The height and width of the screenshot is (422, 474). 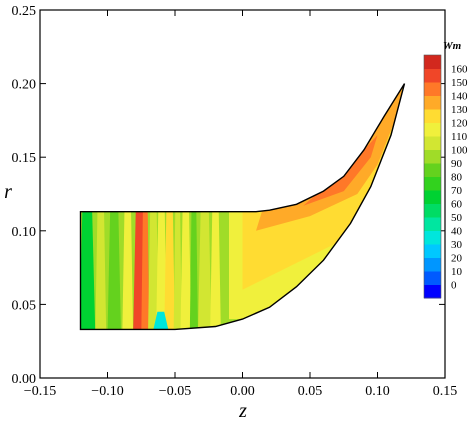 I want to click on x-tick-label: 0.00, so click(x=242, y=391).